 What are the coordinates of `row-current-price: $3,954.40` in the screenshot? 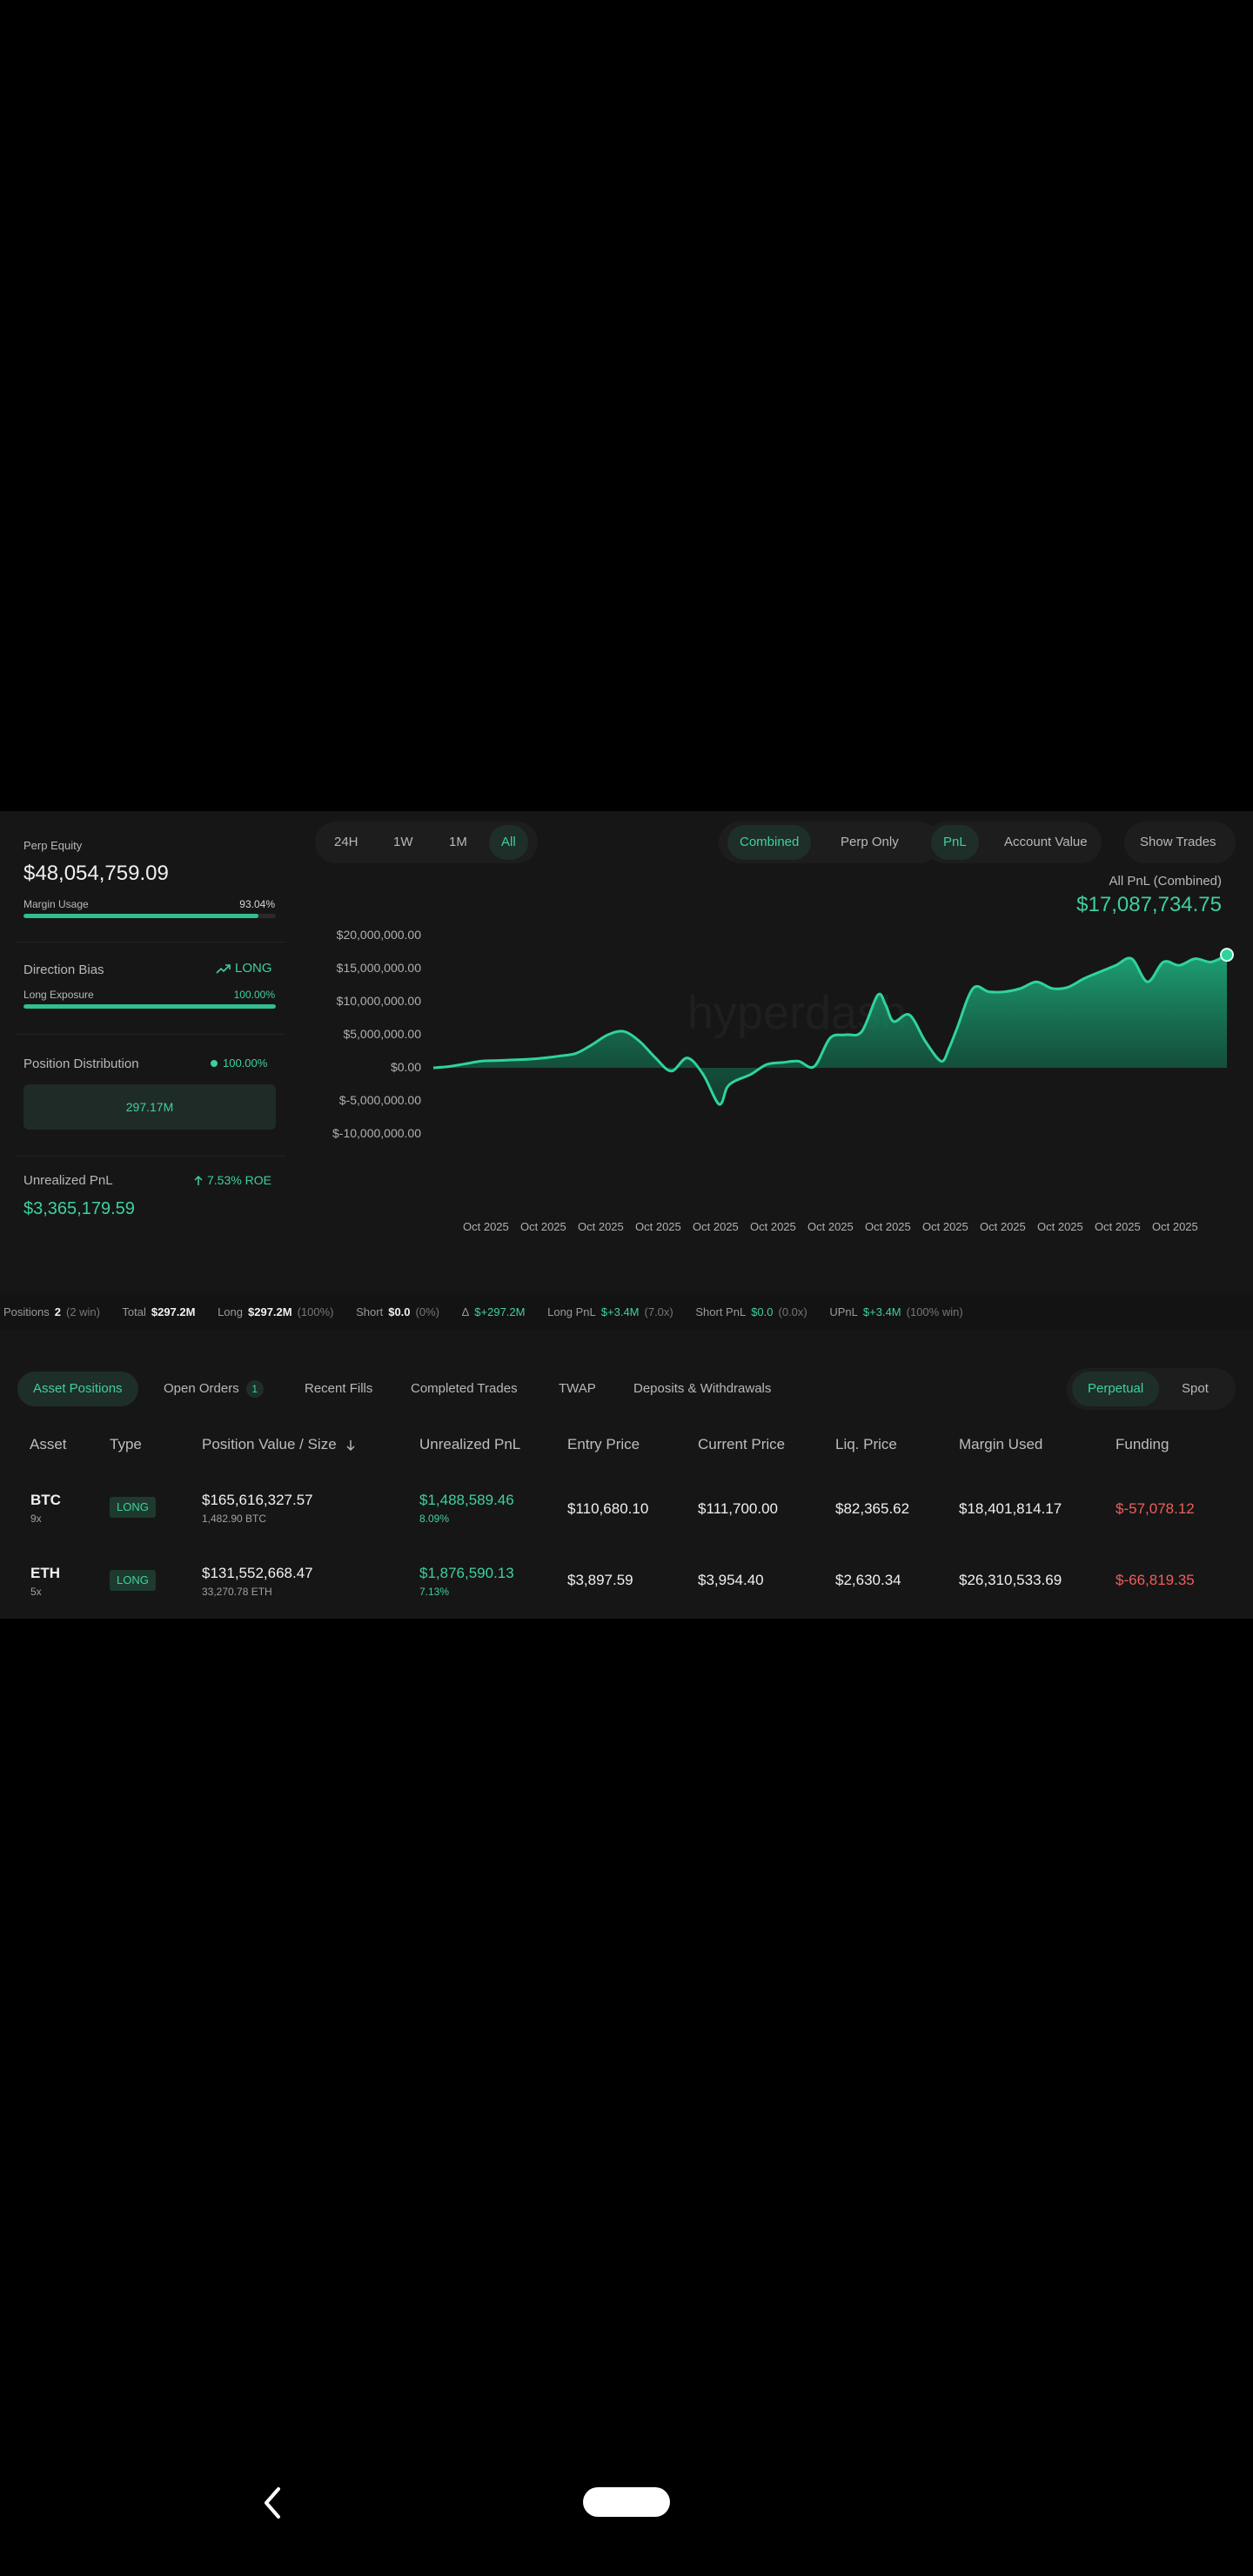 It's located at (731, 1580).